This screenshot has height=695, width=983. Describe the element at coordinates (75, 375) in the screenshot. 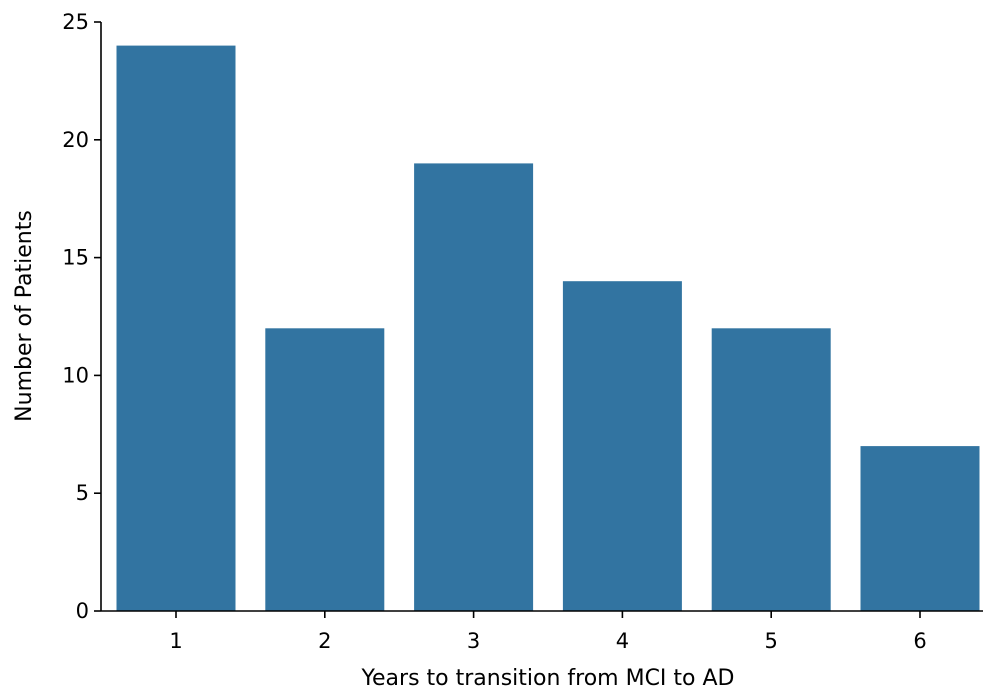

I see `y-tick-label-10: 10` at that location.